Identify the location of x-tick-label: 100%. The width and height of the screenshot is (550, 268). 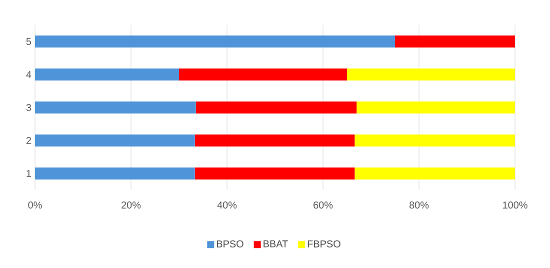
(515, 205).